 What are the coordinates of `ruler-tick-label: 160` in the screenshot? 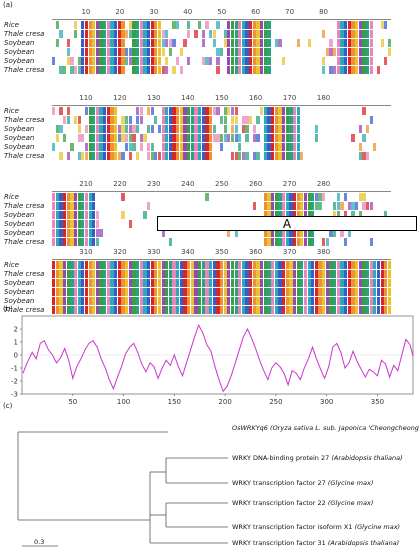 It's located at (255, 98).